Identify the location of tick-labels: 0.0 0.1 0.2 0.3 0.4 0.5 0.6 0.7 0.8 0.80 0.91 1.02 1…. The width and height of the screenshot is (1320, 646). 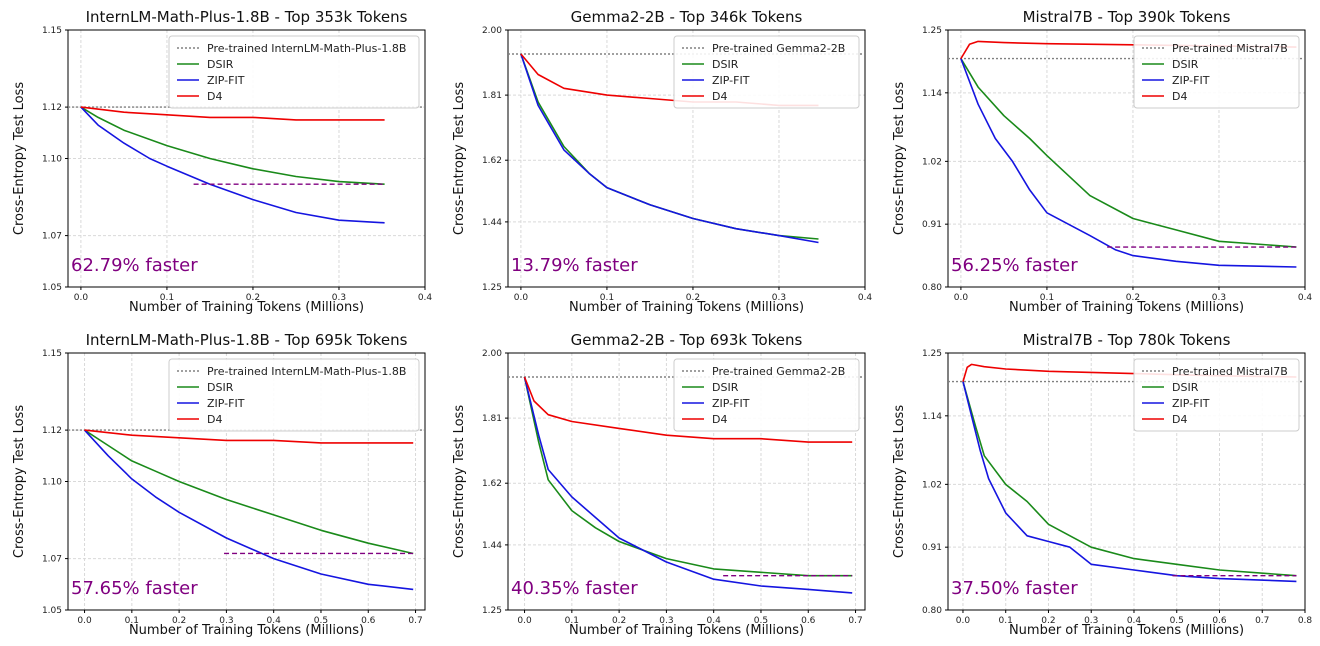
(1117, 487).